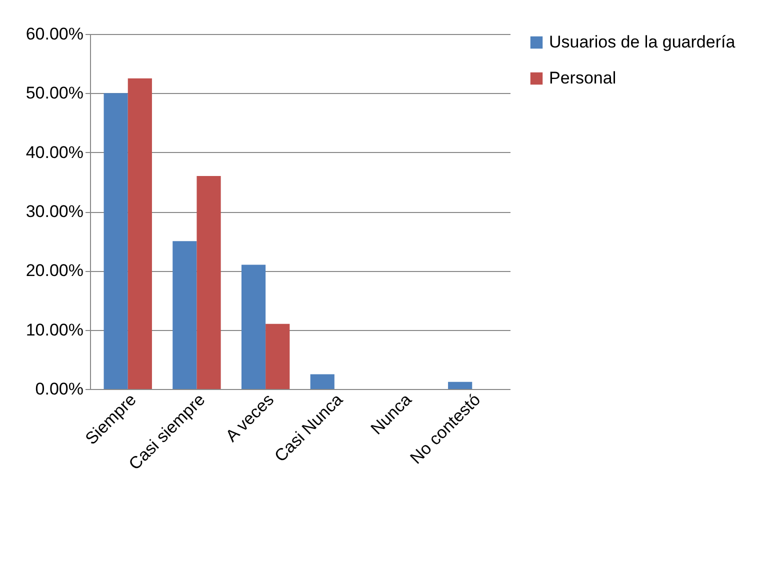 The image size is (778, 566). Describe the element at coordinates (55, 152) in the screenshot. I see `y-tick-label: 40.00%` at that location.